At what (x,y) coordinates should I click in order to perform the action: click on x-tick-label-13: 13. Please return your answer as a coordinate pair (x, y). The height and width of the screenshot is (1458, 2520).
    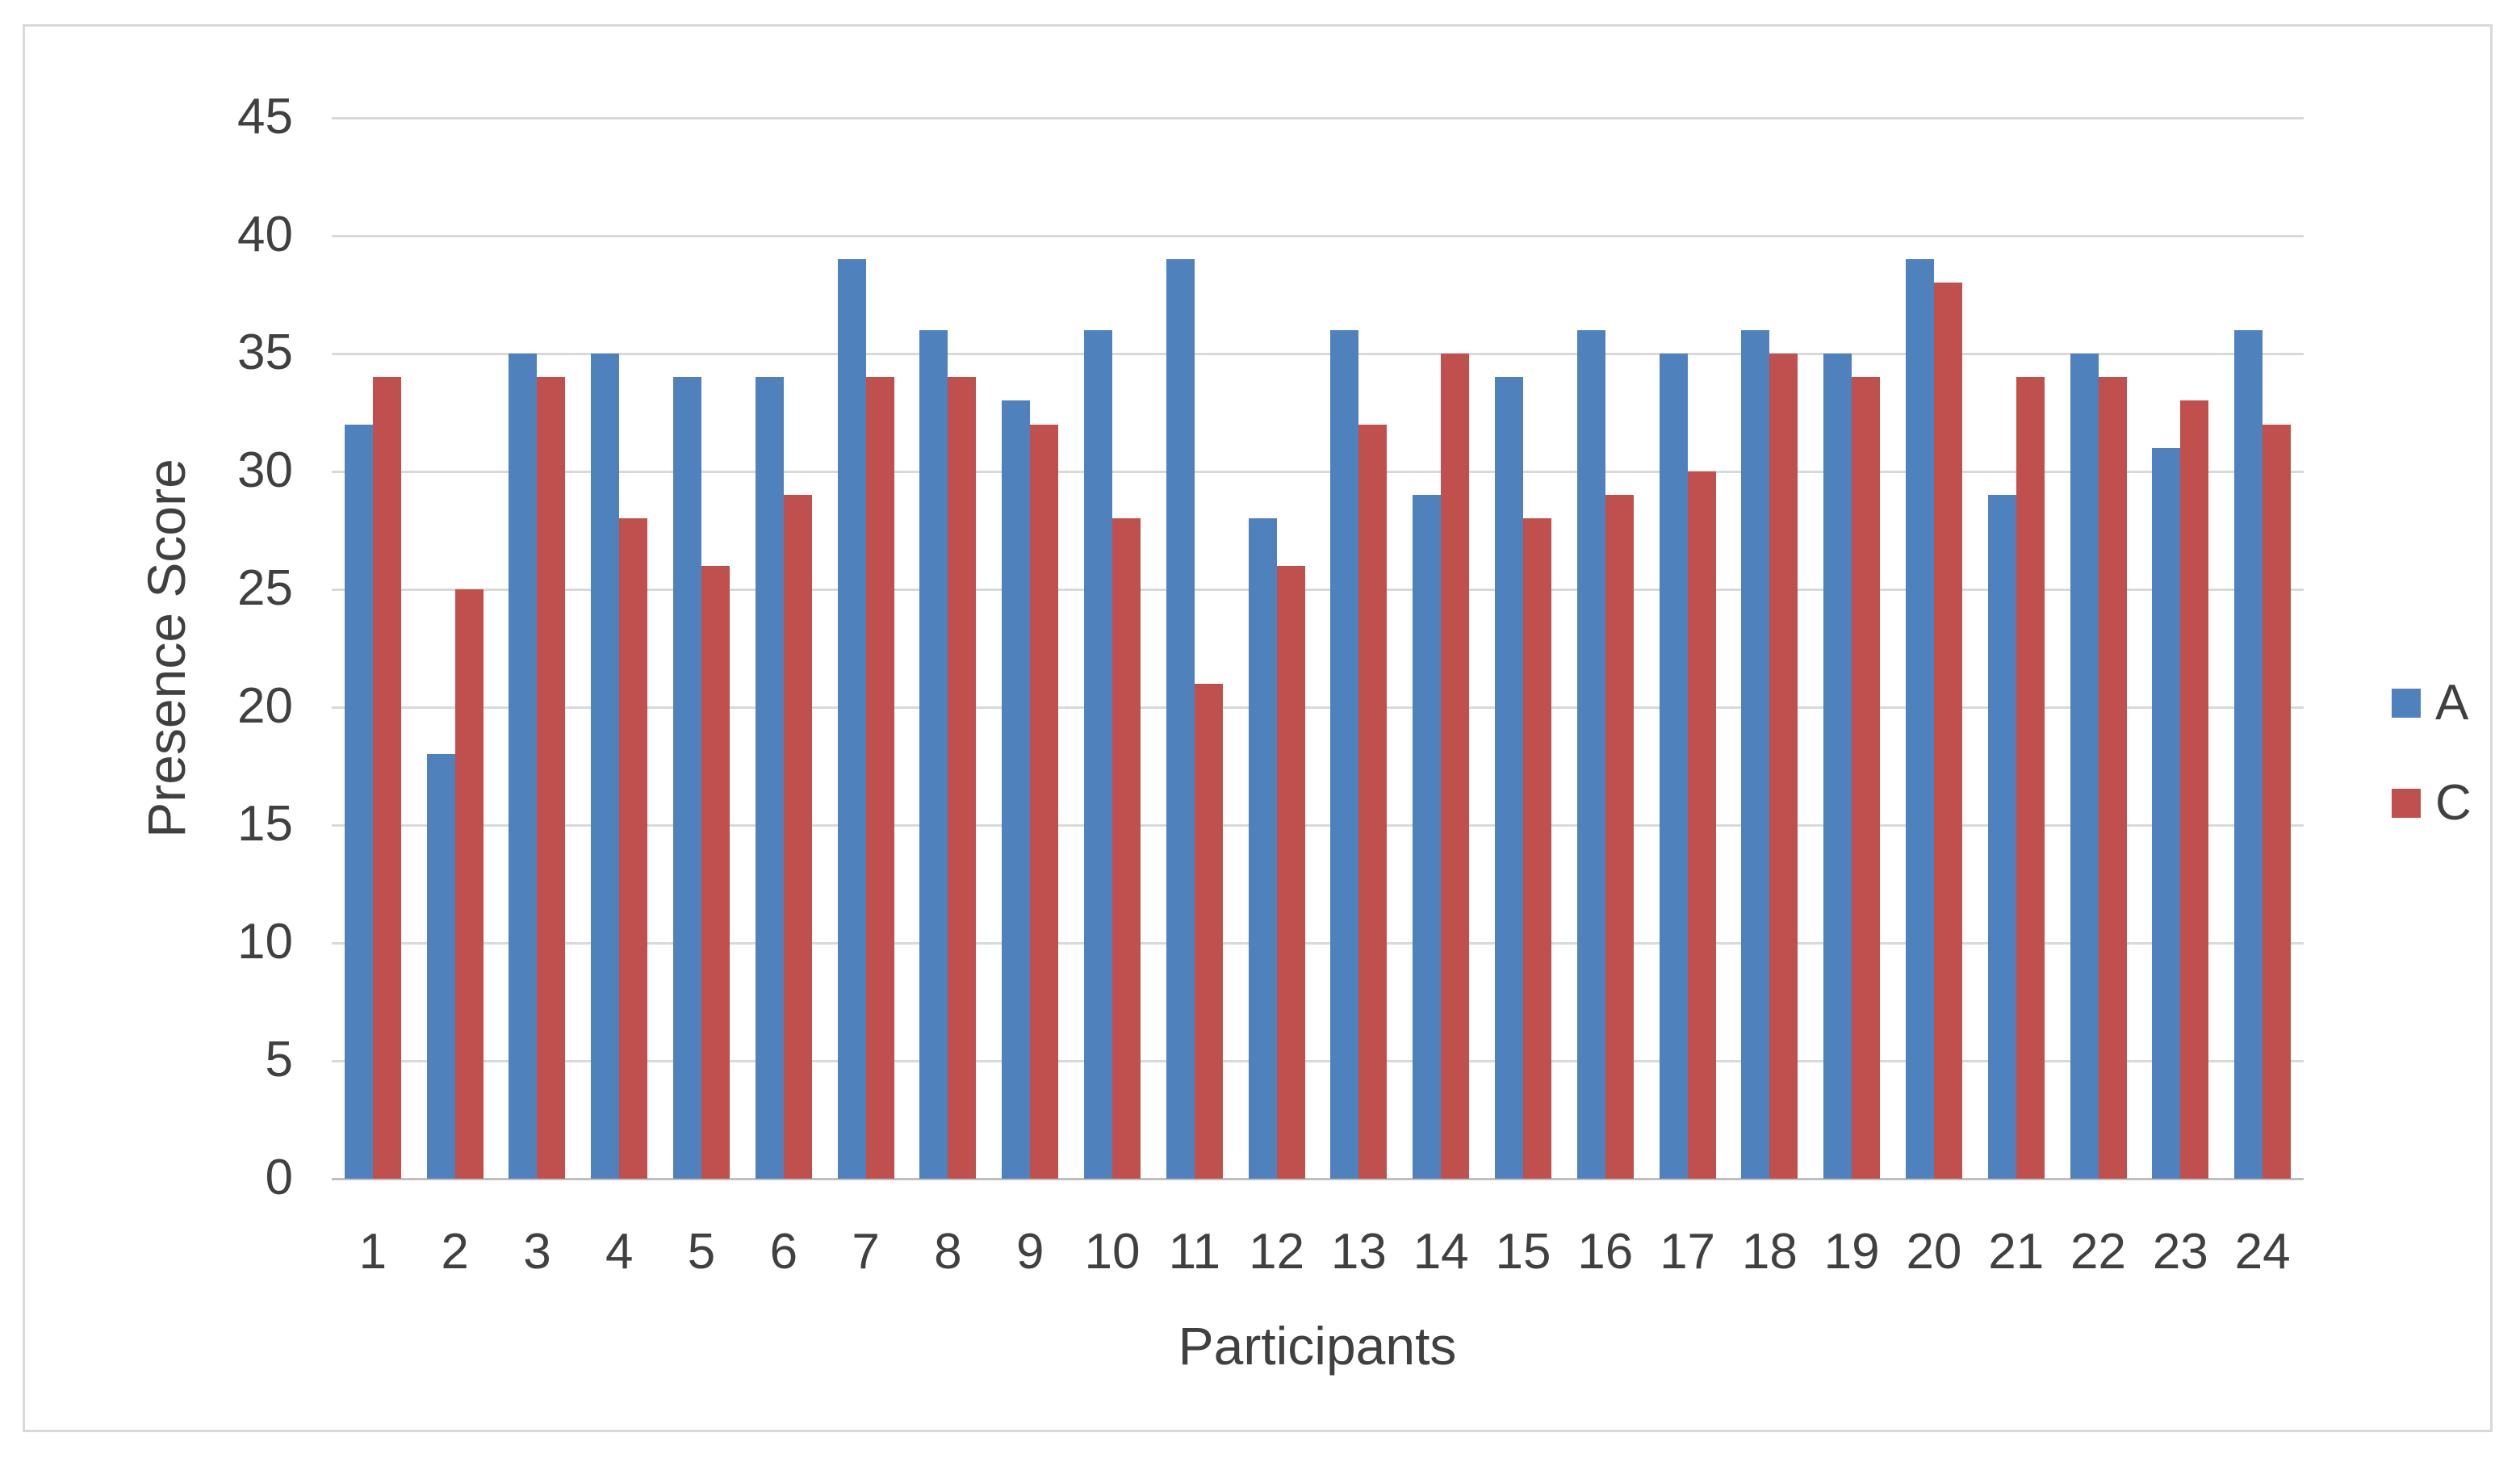
    Looking at the image, I should click on (1358, 1252).